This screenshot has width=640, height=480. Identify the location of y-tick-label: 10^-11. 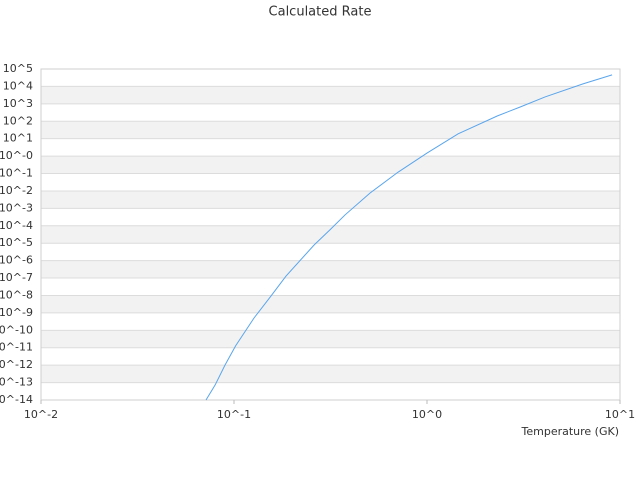
(16, 347).